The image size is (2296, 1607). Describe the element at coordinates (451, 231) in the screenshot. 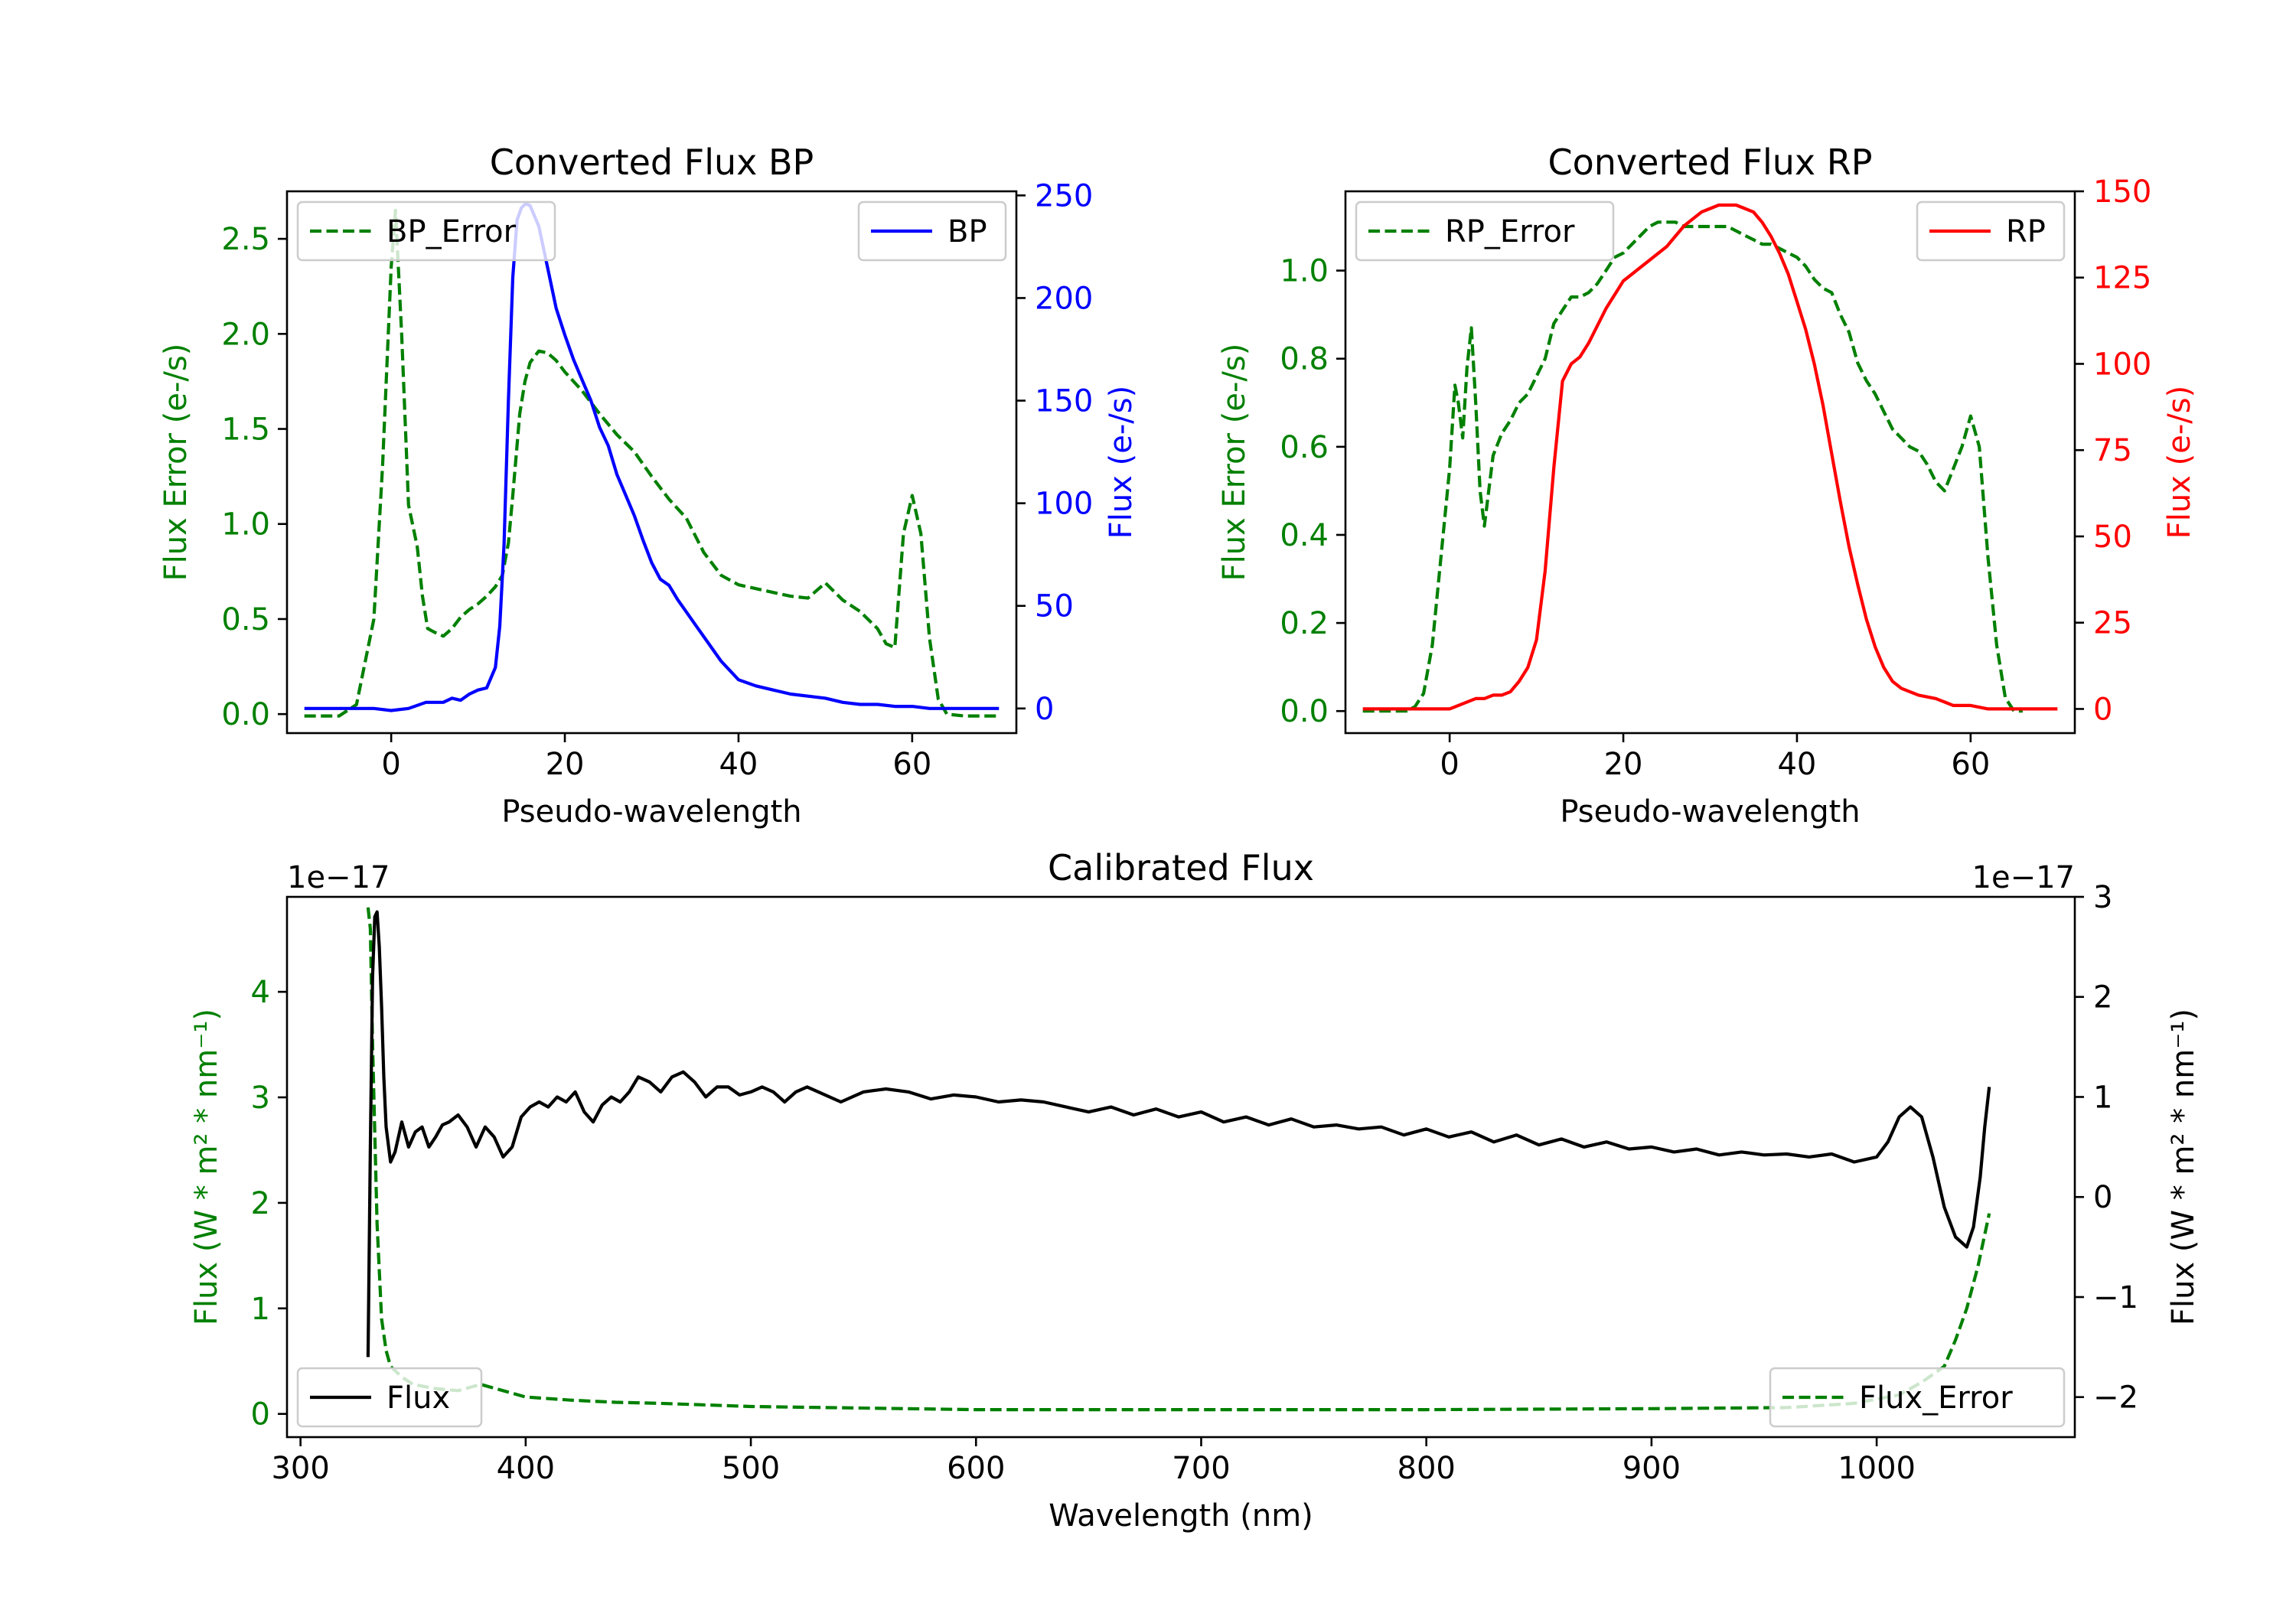

I see `legend-label: BP_Error` at that location.